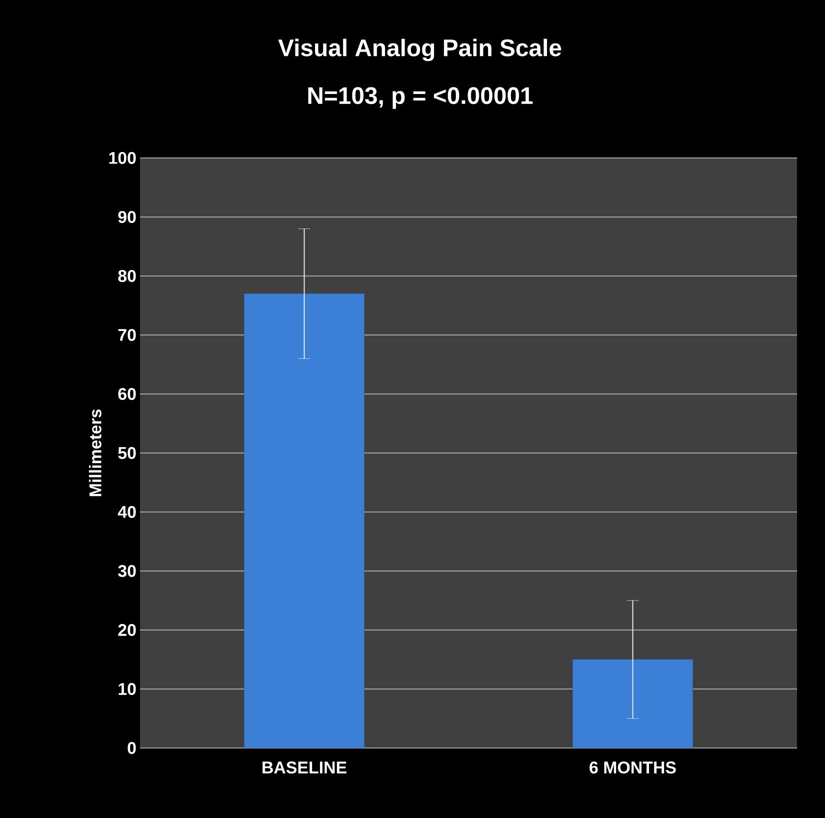  I want to click on y-tick-label: 100, so click(122, 158).